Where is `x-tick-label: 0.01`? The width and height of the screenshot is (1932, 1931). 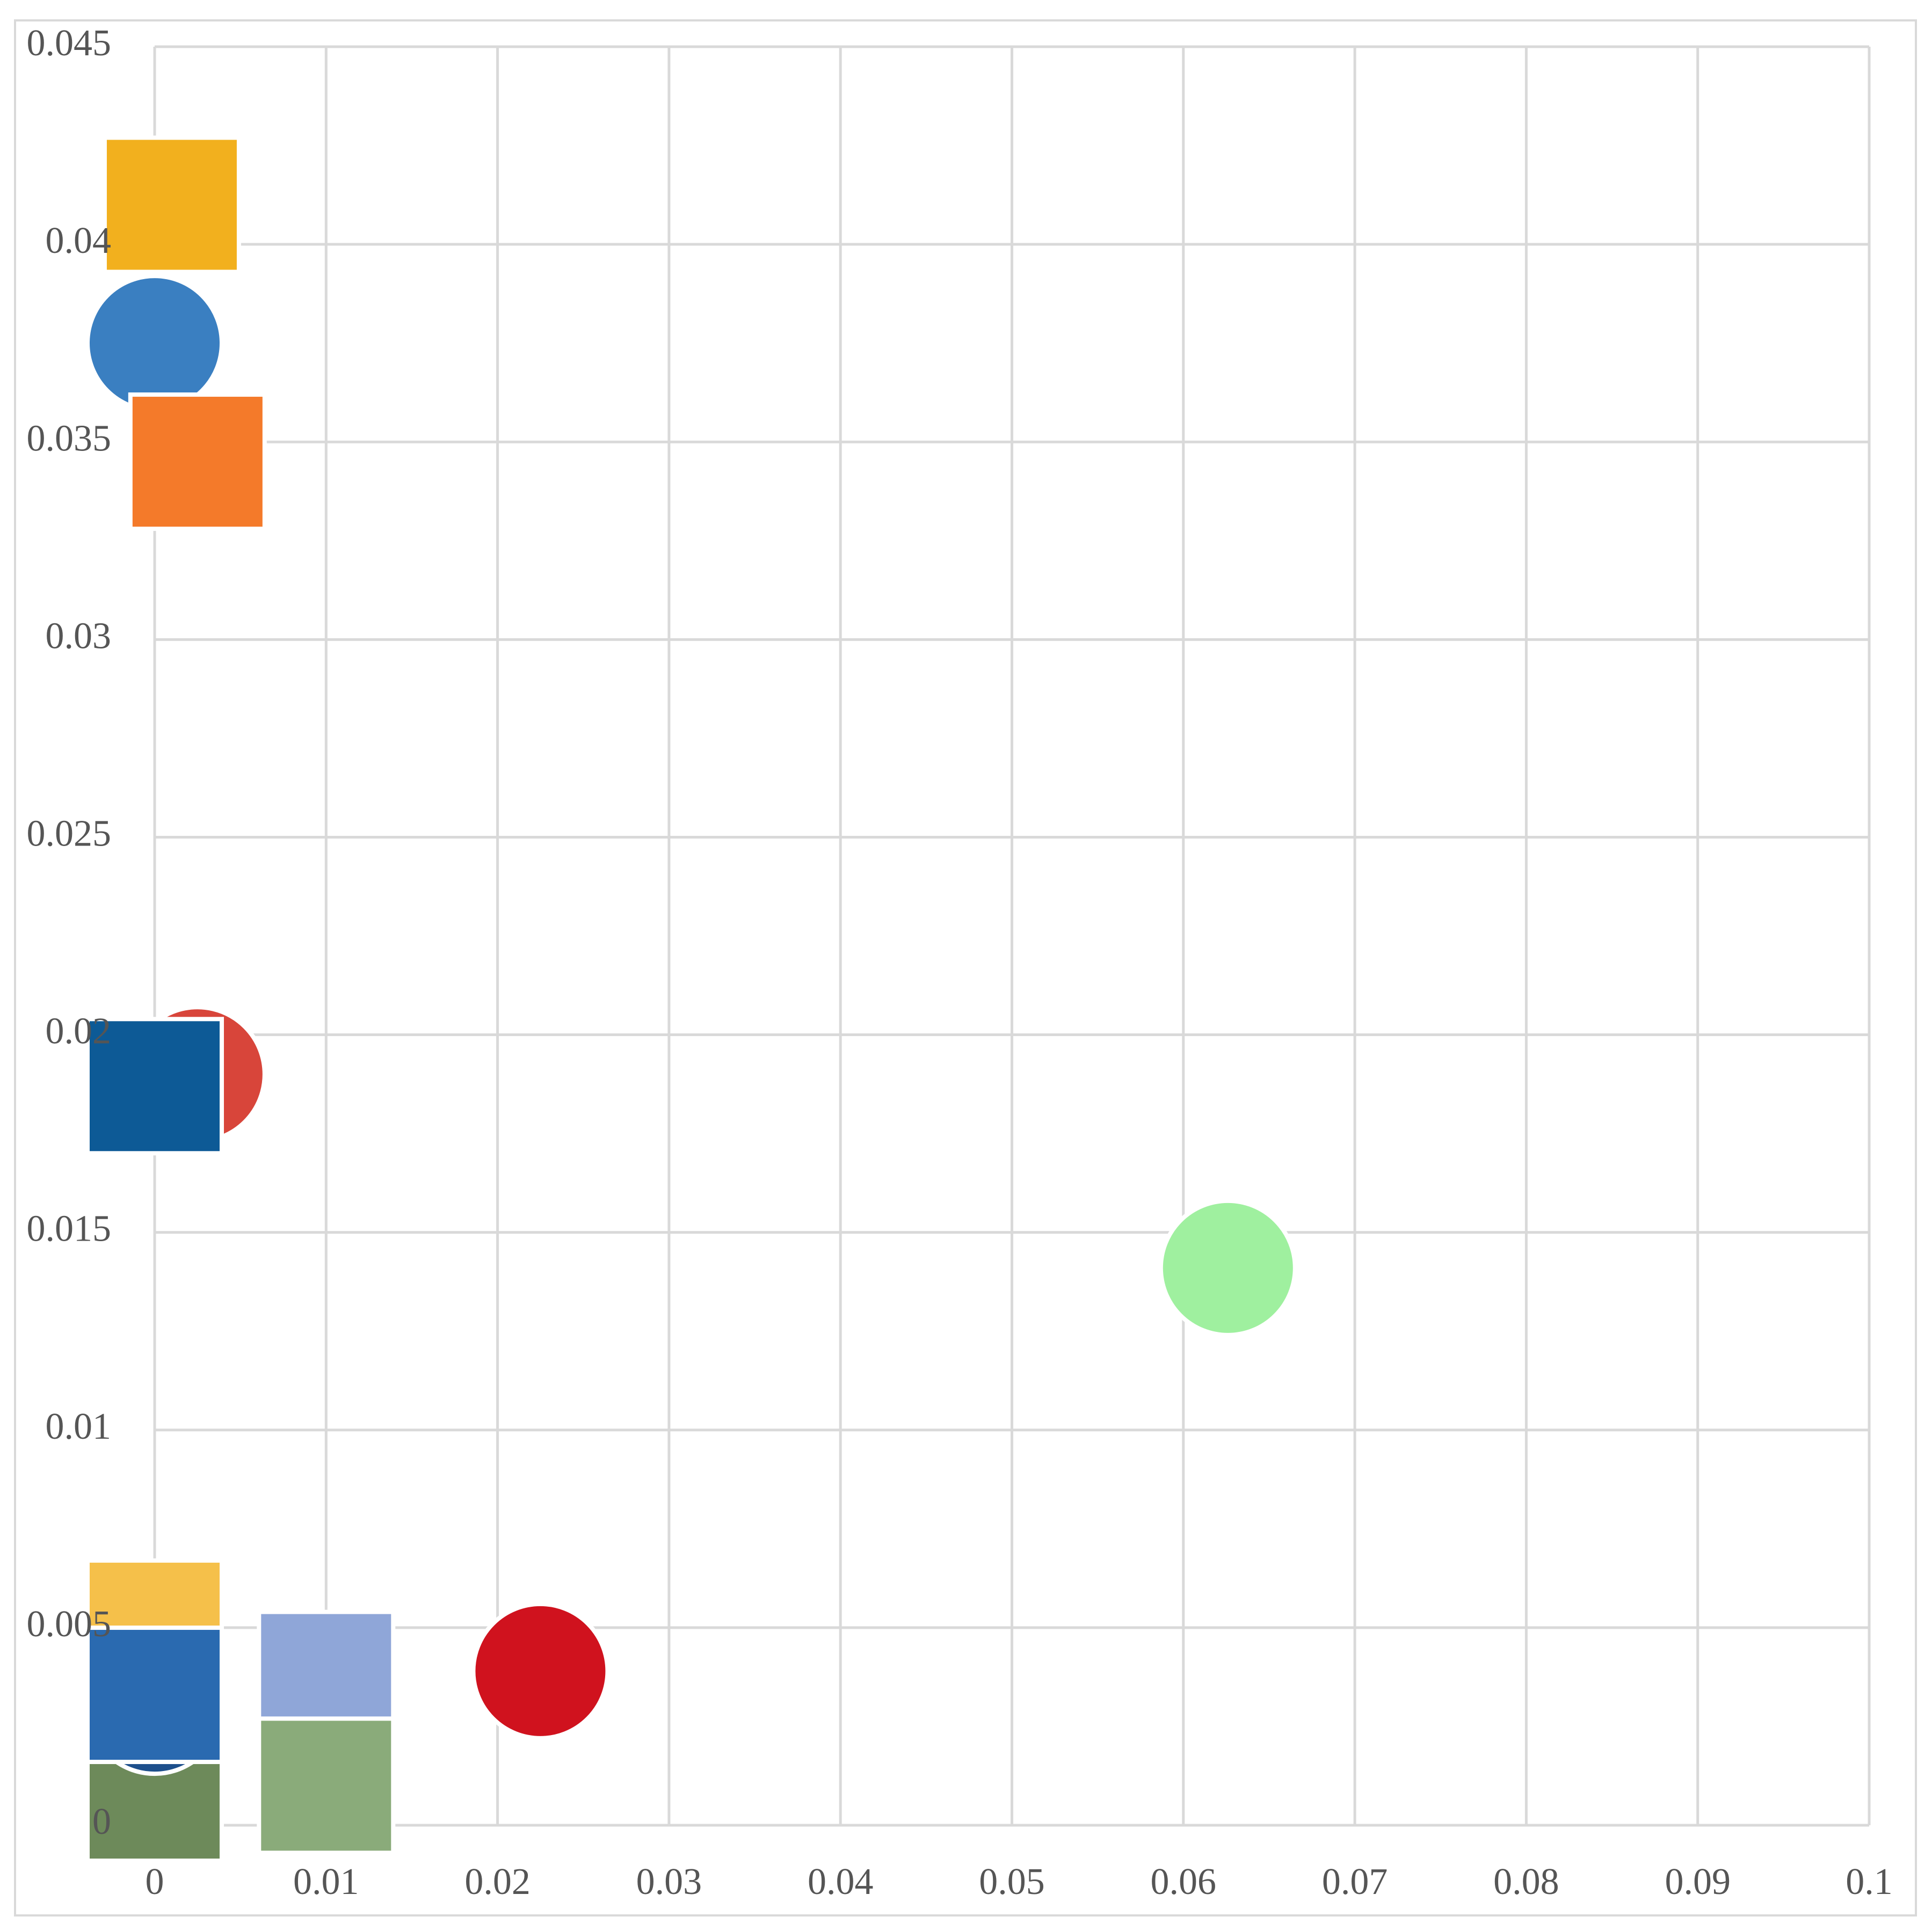
x-tick-label: 0.01 is located at coordinates (326, 1882).